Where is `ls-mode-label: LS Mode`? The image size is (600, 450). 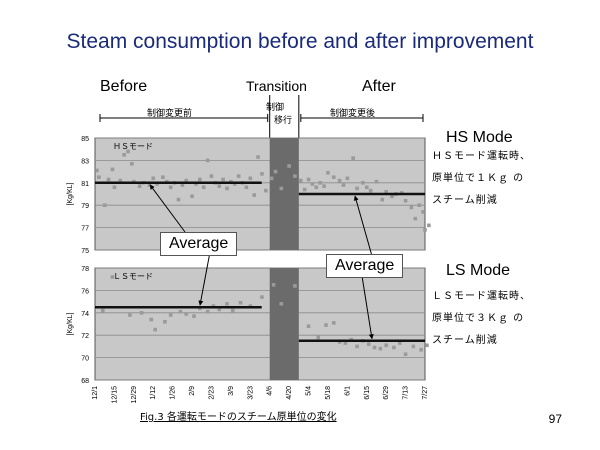 ls-mode-label: LS Mode is located at coordinates (478, 270).